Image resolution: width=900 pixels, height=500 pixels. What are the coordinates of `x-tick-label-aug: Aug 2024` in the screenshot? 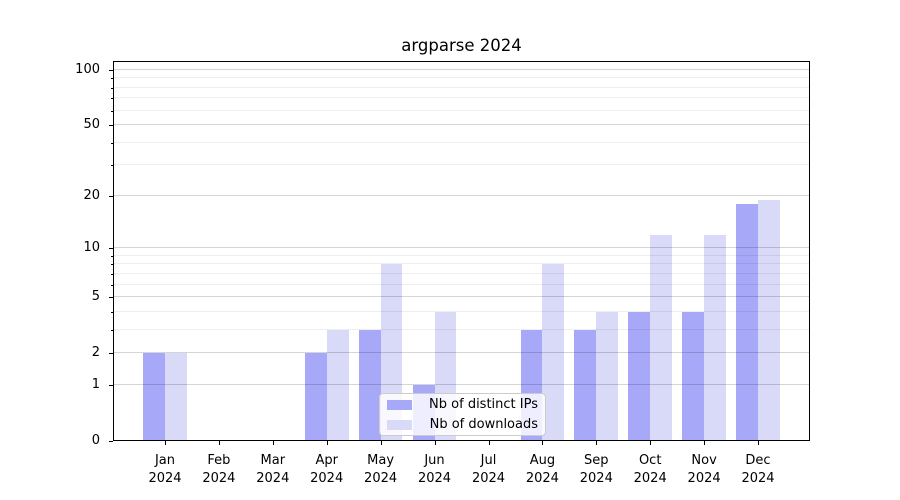 It's located at (542, 469).